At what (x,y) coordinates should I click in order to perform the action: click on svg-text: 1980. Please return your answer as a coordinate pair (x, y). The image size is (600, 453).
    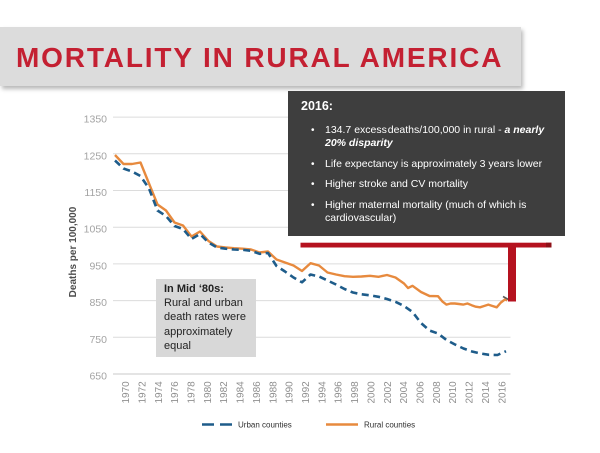
    Looking at the image, I should click on (208, 392).